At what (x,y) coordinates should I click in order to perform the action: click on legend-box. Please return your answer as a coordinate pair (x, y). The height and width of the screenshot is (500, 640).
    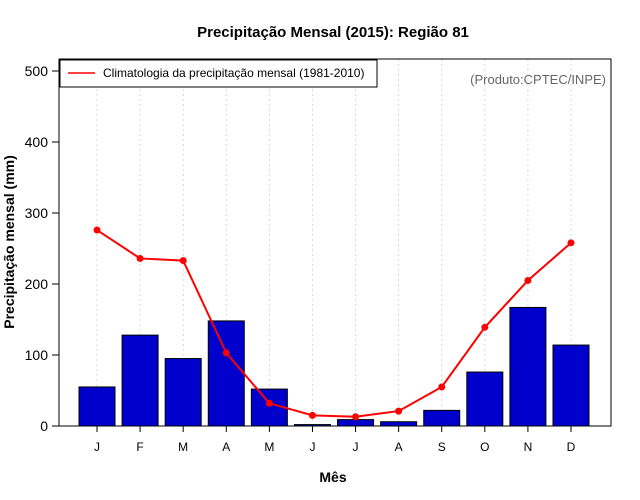
    Looking at the image, I should click on (218, 73).